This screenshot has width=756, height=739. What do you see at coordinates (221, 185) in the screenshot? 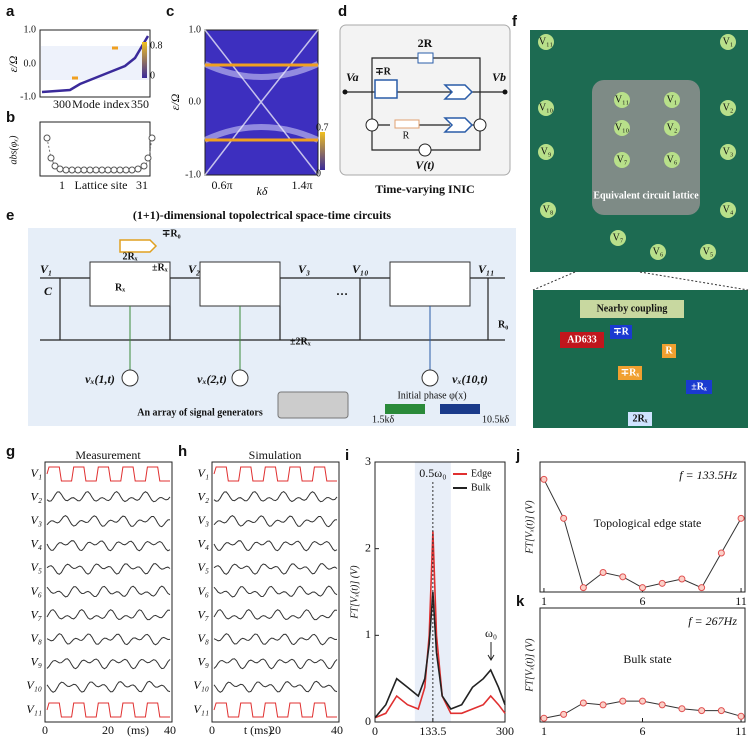
I see `tick-label: 0.6π` at bounding box center [221, 185].